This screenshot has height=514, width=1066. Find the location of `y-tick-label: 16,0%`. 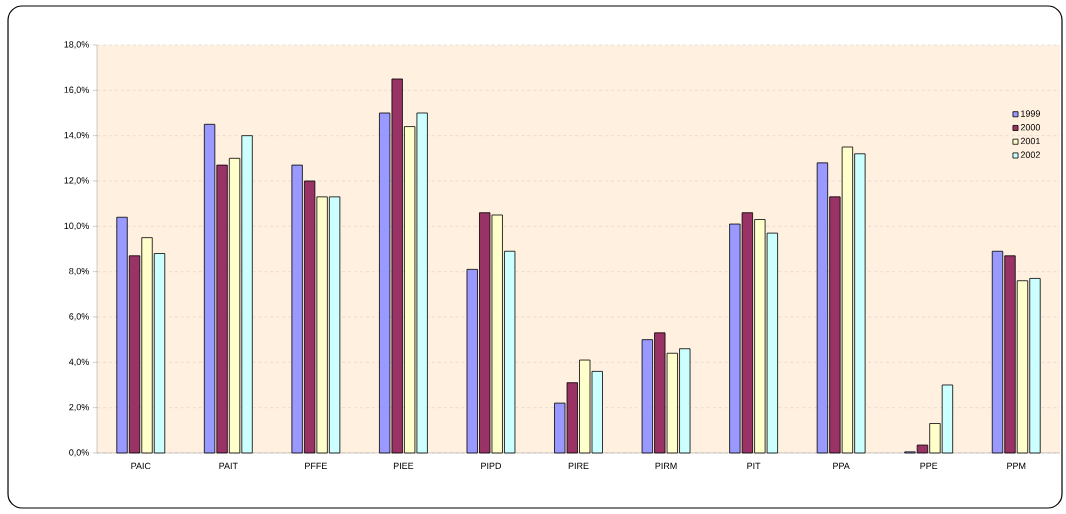

y-tick-label: 16,0% is located at coordinates (76, 90).